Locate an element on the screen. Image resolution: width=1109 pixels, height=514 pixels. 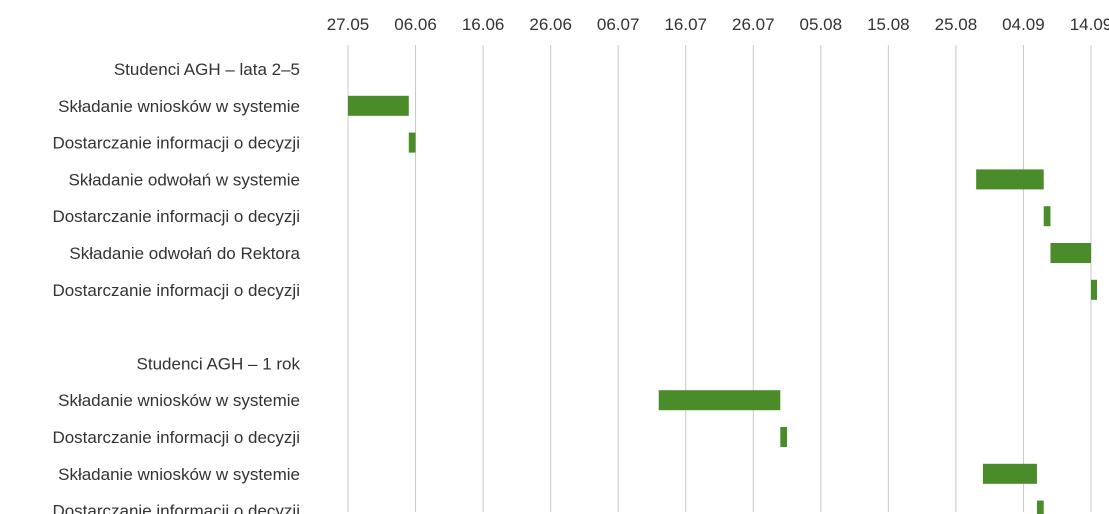
x-tick-label: 16.07 is located at coordinates (685, 24).